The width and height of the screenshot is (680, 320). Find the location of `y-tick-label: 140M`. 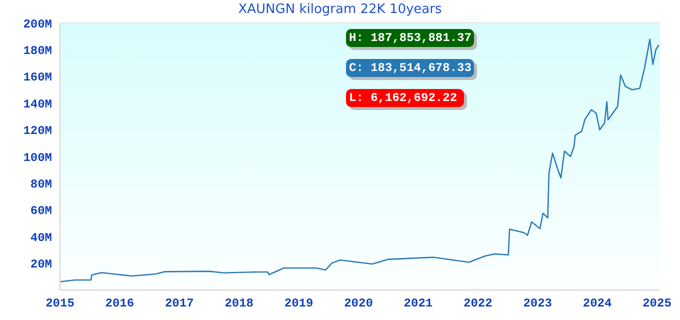

y-tick-label: 140M is located at coordinates (37, 104).